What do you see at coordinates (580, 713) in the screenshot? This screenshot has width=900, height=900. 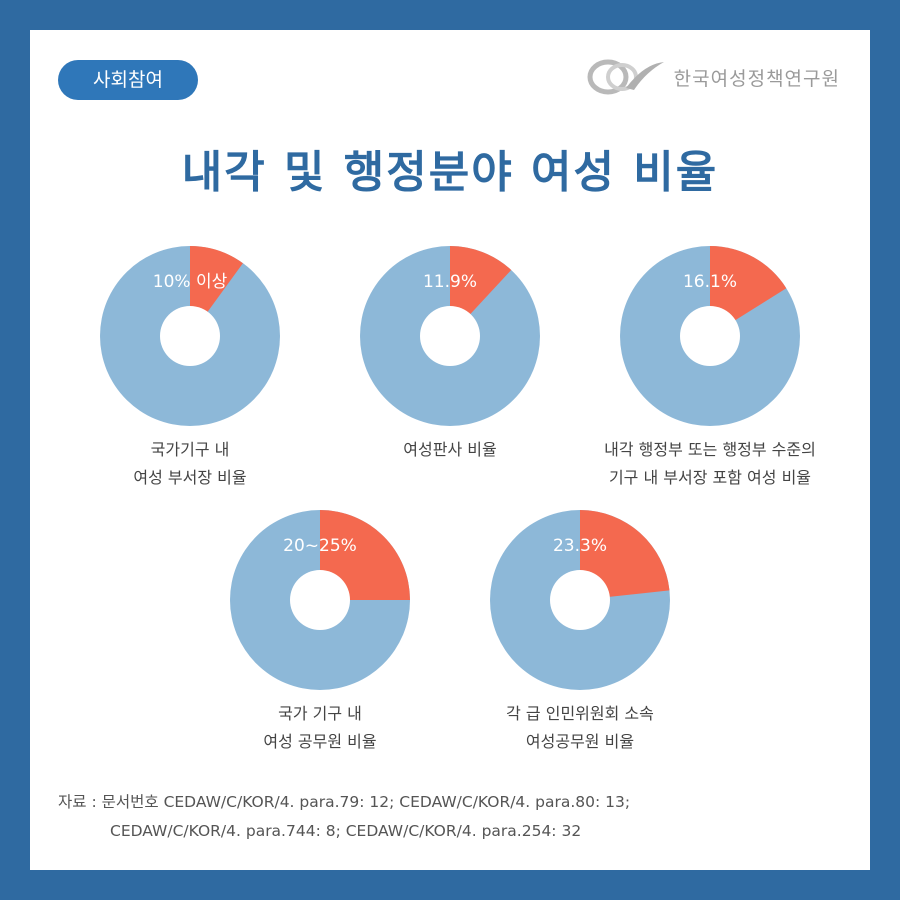 I see `chart-caption-5-line-1: 각 급 인민위원회 소속` at bounding box center [580, 713].